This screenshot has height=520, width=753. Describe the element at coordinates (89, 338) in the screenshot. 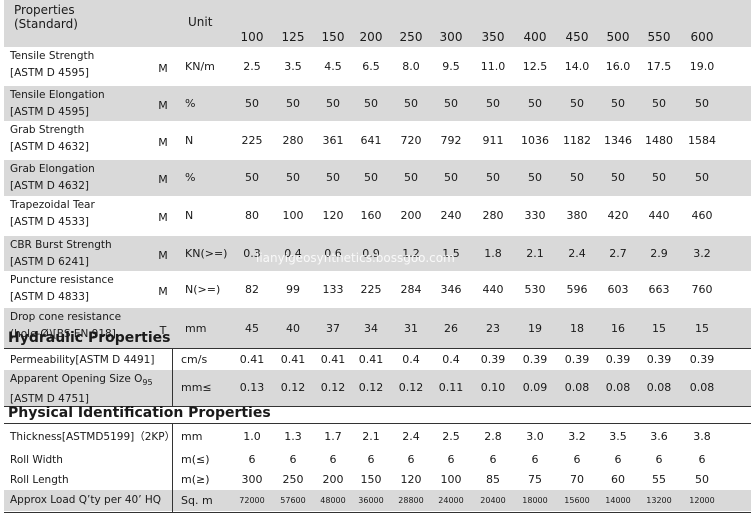

I see `hydraulic-title: Hydraulic Properties` at that location.